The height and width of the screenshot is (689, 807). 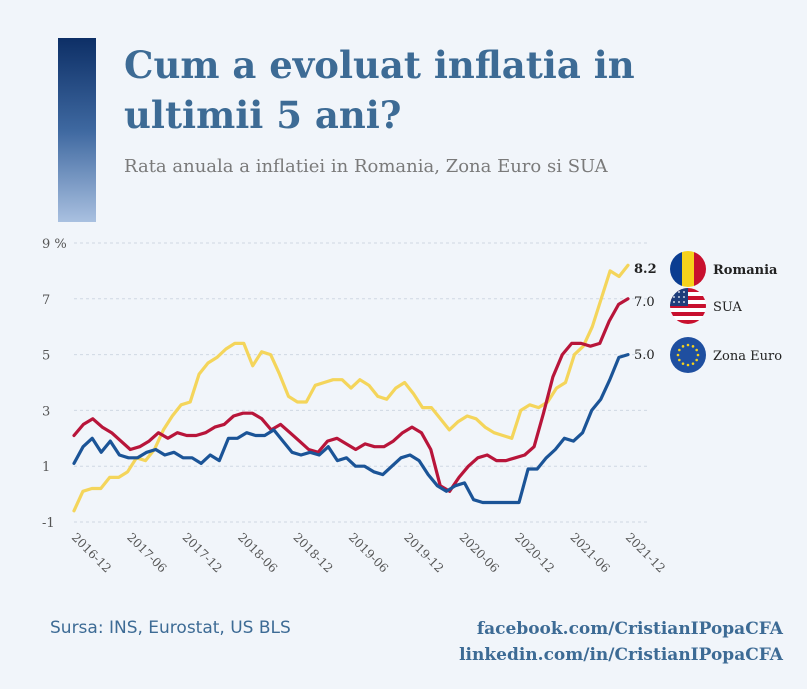 What do you see at coordinates (368, 552) in the screenshot?
I see `x-tick-label: 2019-06` at bounding box center [368, 552].